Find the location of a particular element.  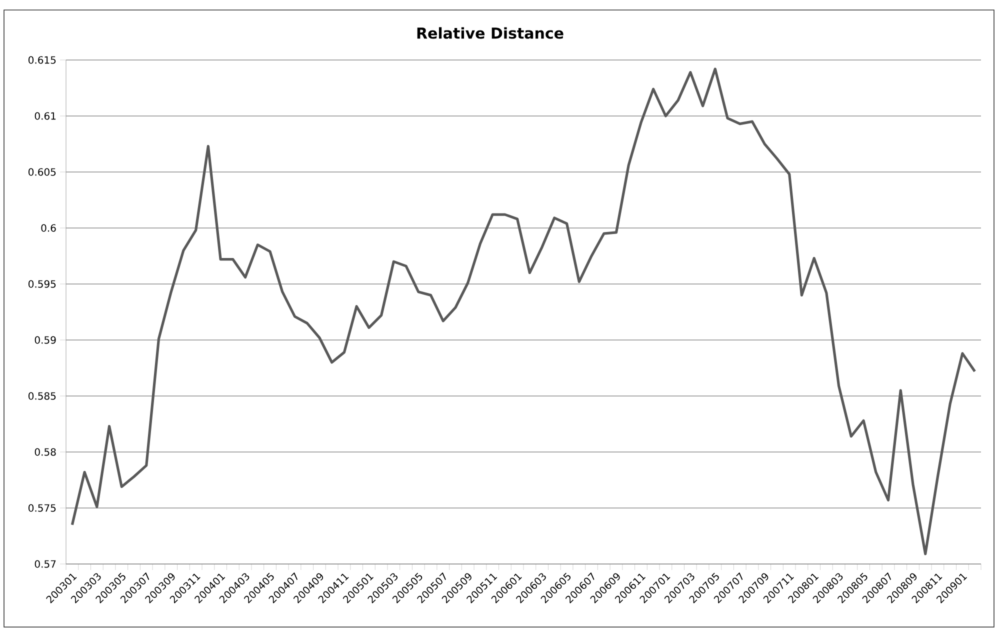

y-tick-label: 0.585 is located at coordinates (42, 396).